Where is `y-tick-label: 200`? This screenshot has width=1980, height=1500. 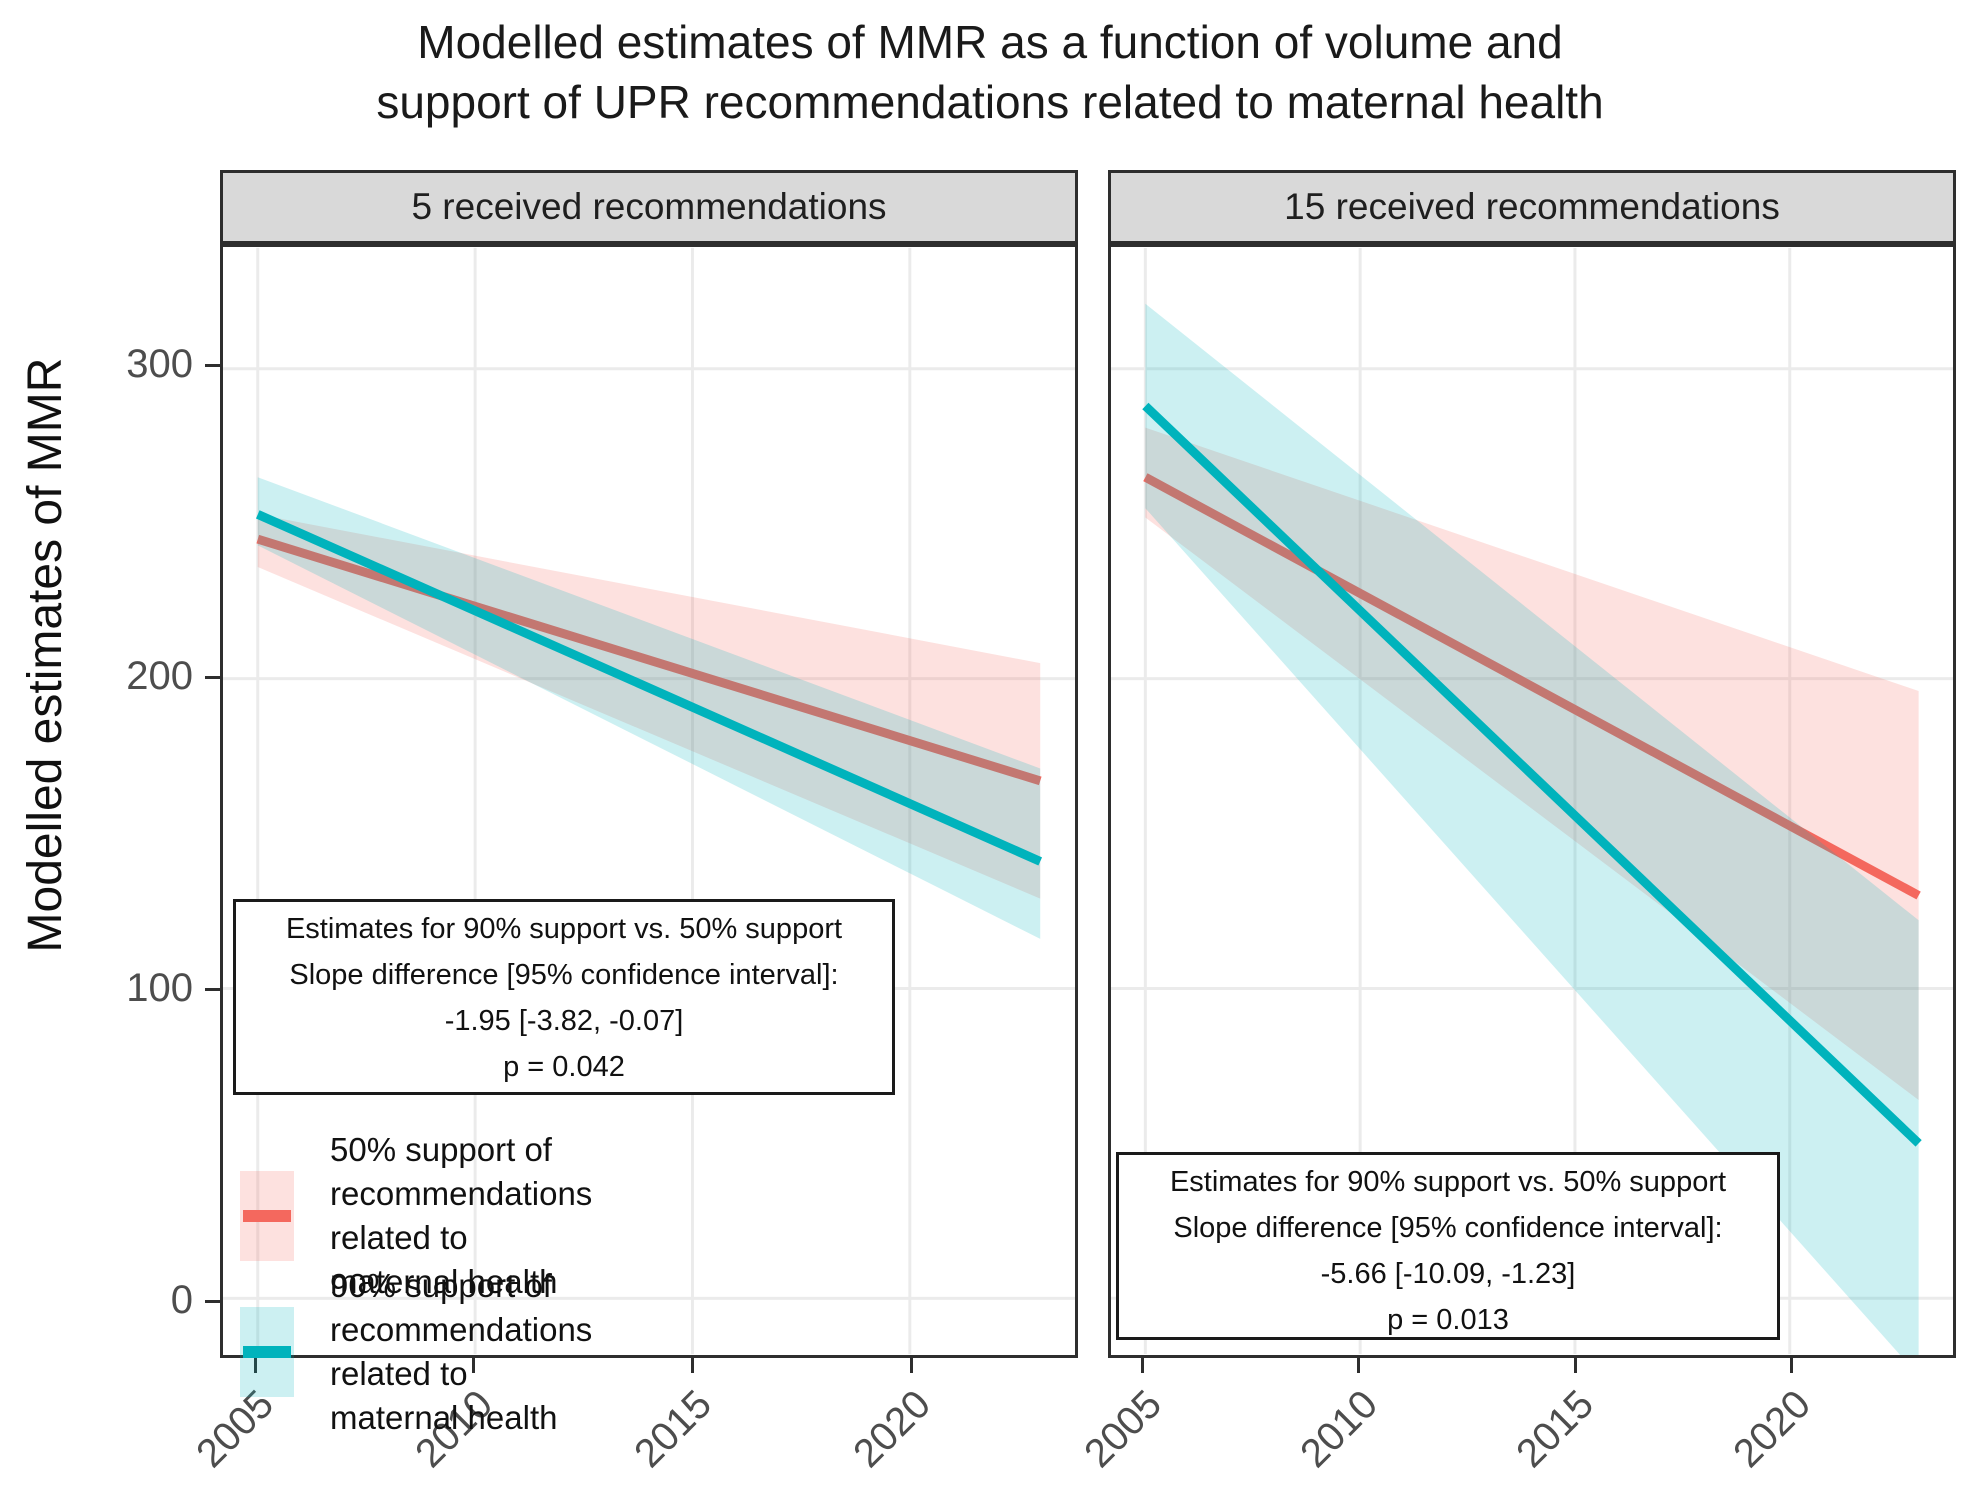 y-tick-label: 200 is located at coordinates (159, 675).